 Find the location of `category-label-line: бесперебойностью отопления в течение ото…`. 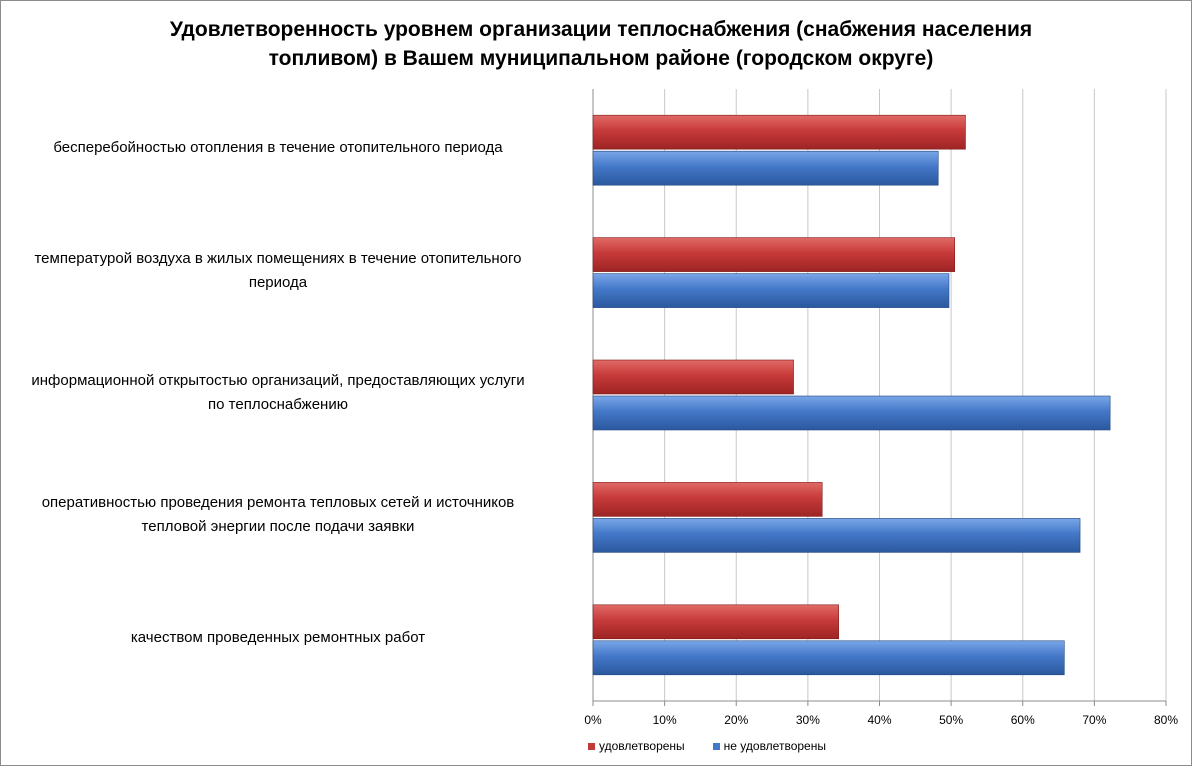

category-label-line: бесперебойностью отопления в течение ото… is located at coordinates (278, 148).